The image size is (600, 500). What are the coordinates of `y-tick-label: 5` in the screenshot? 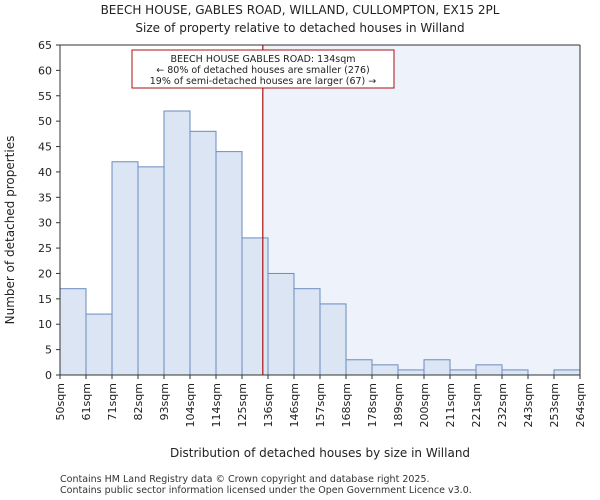 It's located at (48, 350).